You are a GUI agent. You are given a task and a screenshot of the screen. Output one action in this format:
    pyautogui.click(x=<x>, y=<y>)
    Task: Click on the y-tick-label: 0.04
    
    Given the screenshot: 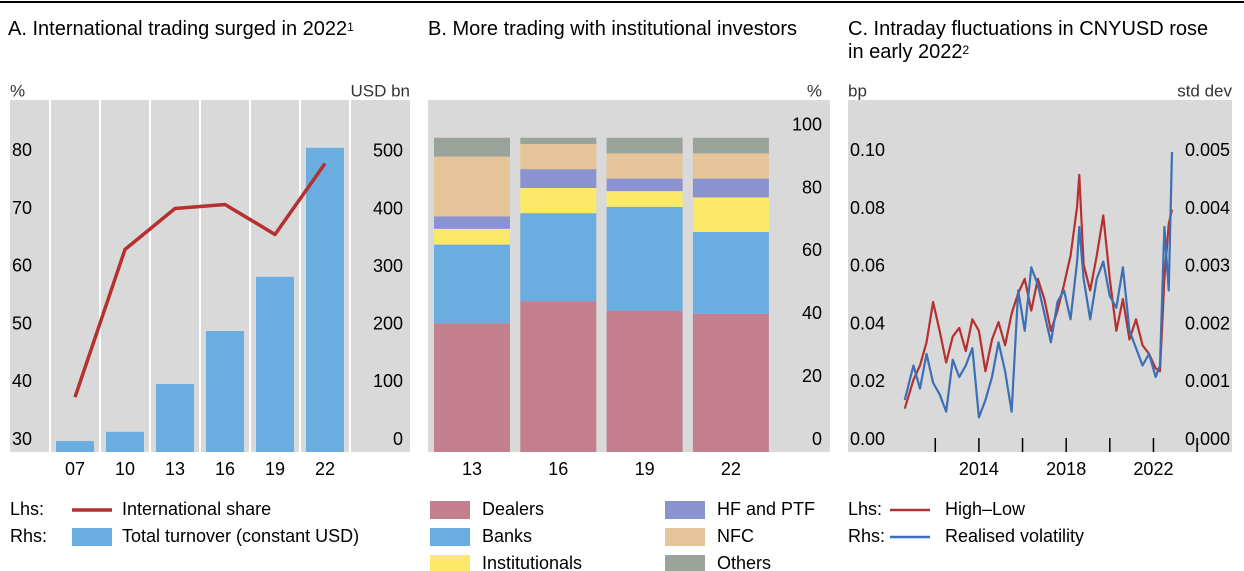 What is the action you would take?
    pyautogui.click(x=867, y=323)
    